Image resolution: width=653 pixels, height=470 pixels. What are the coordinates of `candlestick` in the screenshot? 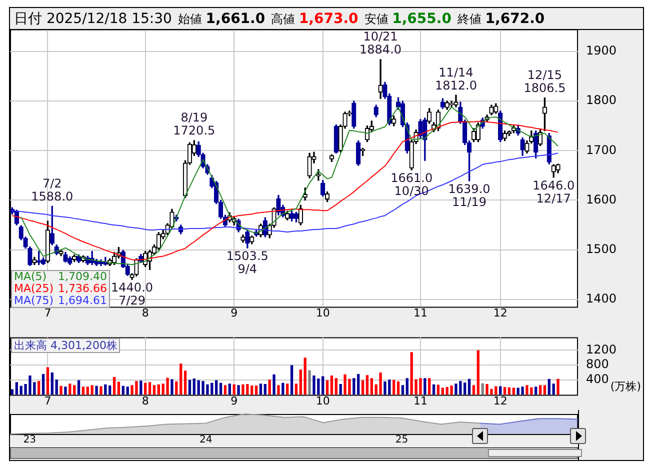 It's located at (380, 79).